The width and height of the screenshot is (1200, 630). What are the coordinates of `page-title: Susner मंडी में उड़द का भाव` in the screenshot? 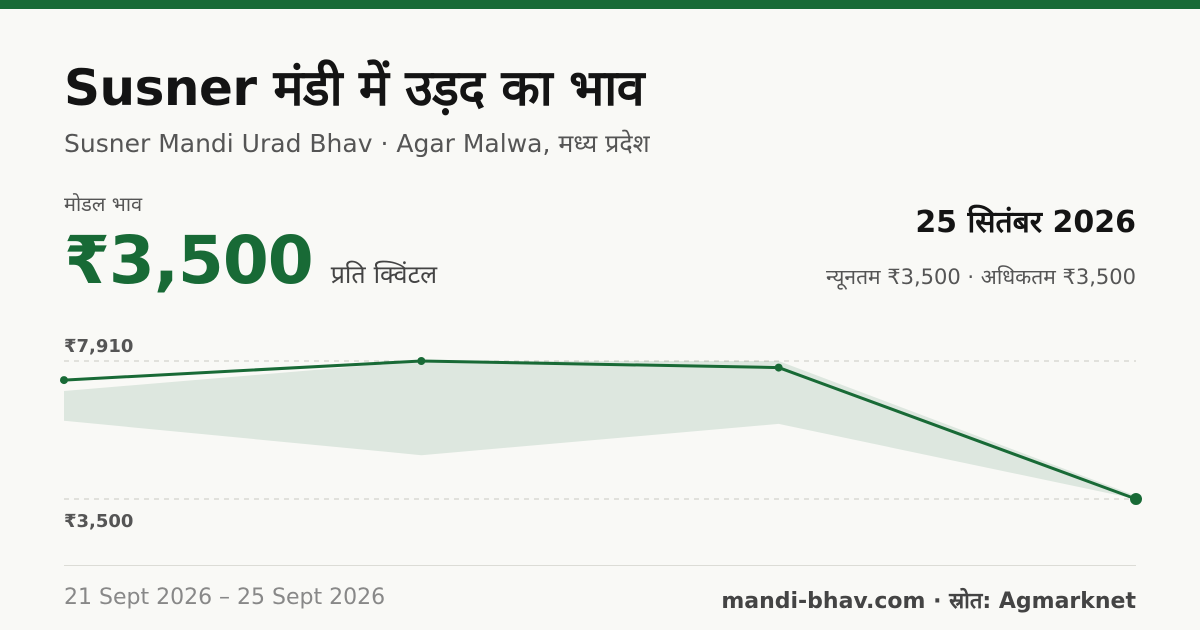 It's located at (354, 88).